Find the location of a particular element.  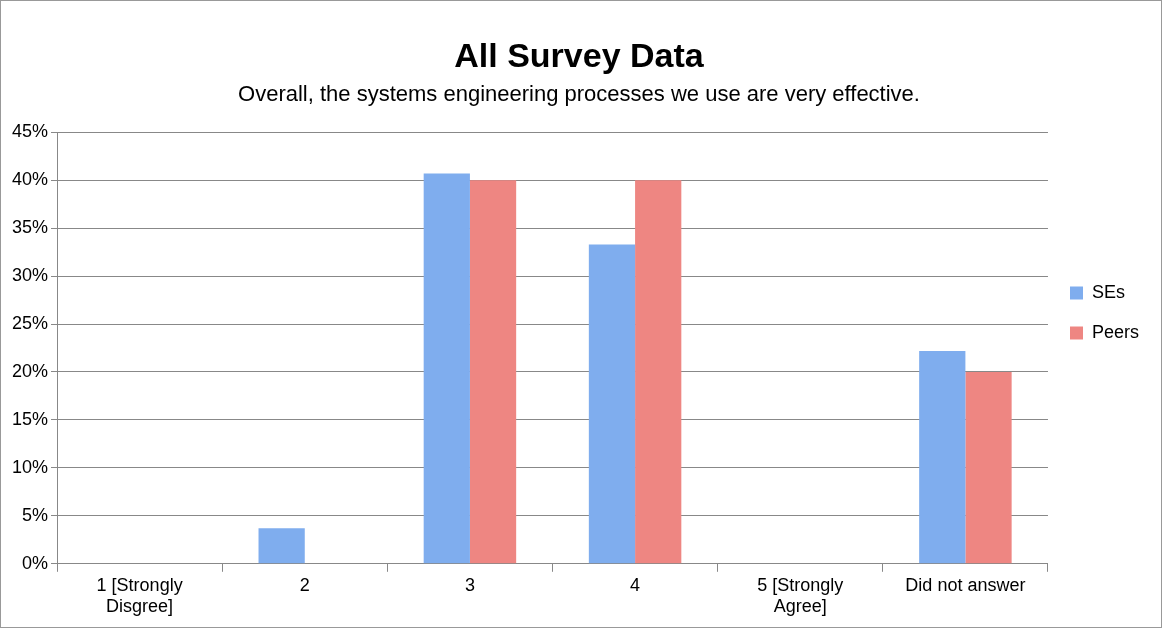

chart-title: All Survey Data is located at coordinates (579, 54).